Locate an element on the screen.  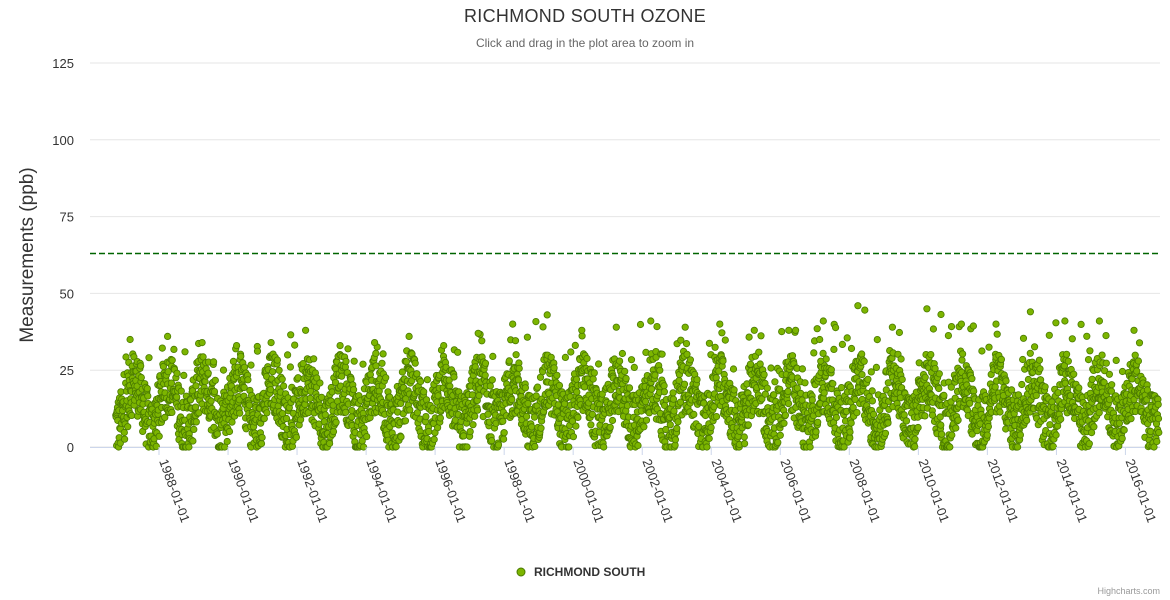
legend: RICHMOND SOUTH is located at coordinates (580, 572).